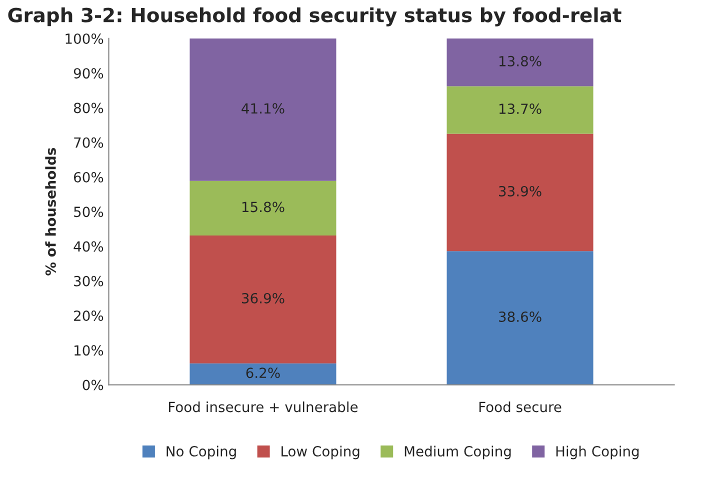 The height and width of the screenshot is (481, 725). I want to click on y-tick-label: 100%, so click(85, 38).